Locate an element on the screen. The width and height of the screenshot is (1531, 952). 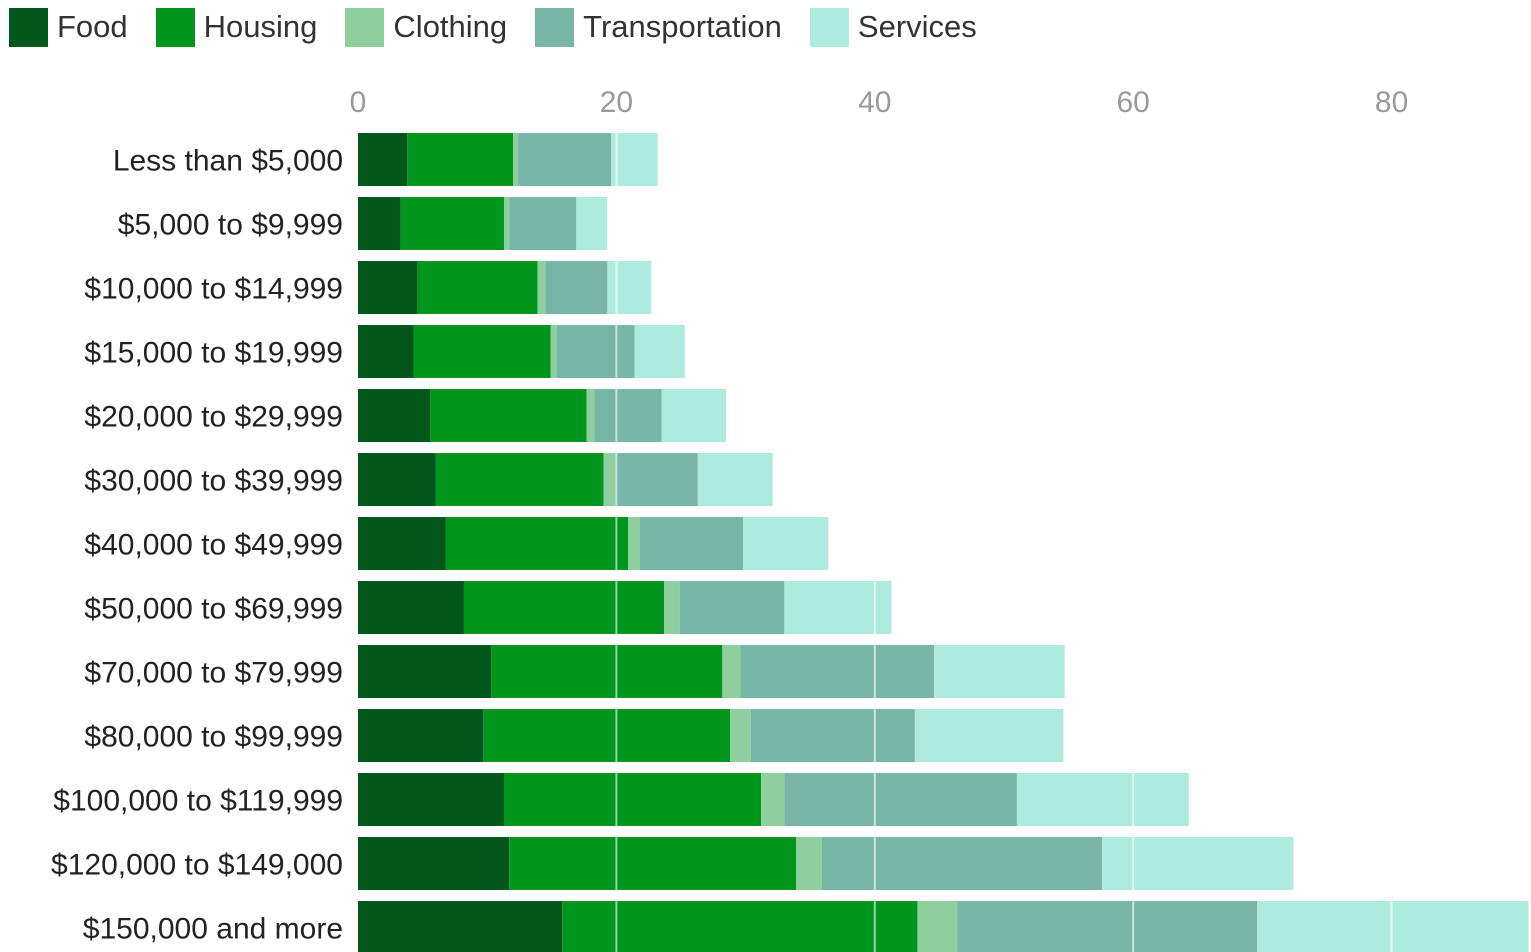
legend-swatch-housing is located at coordinates (175, 27).